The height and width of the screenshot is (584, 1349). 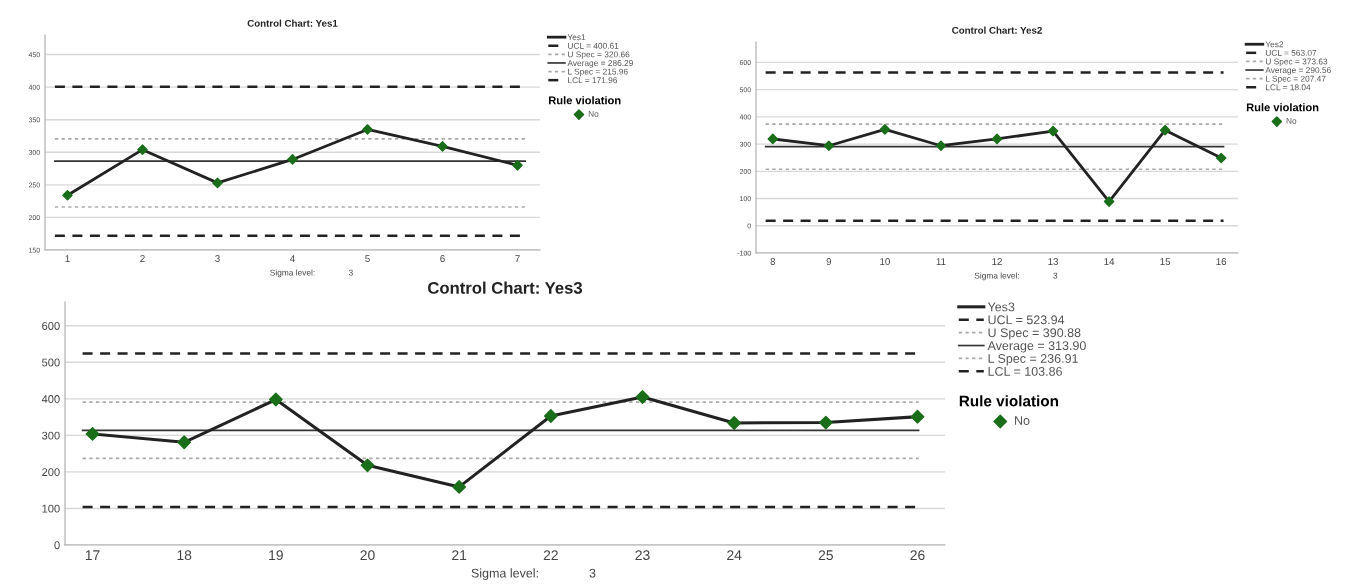 What do you see at coordinates (1053, 261) in the screenshot?
I see `x-tick-label: 13` at bounding box center [1053, 261].